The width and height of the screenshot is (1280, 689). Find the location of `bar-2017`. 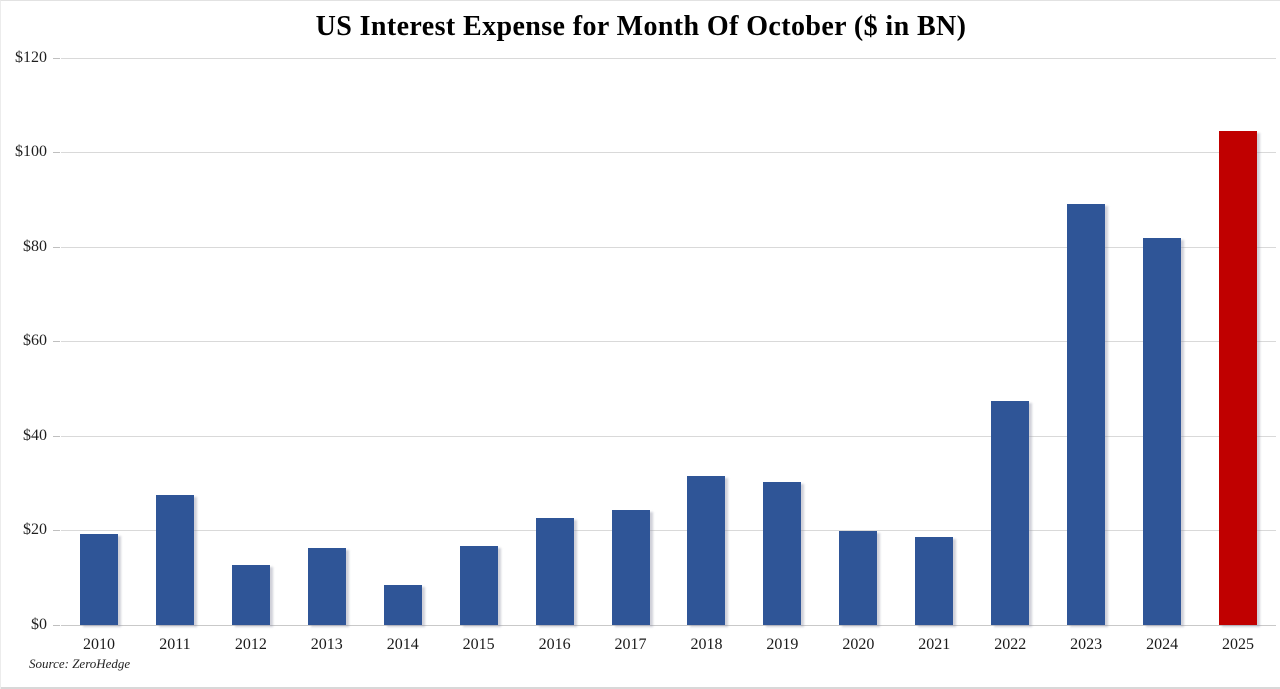

bar-2017 is located at coordinates (630, 567).